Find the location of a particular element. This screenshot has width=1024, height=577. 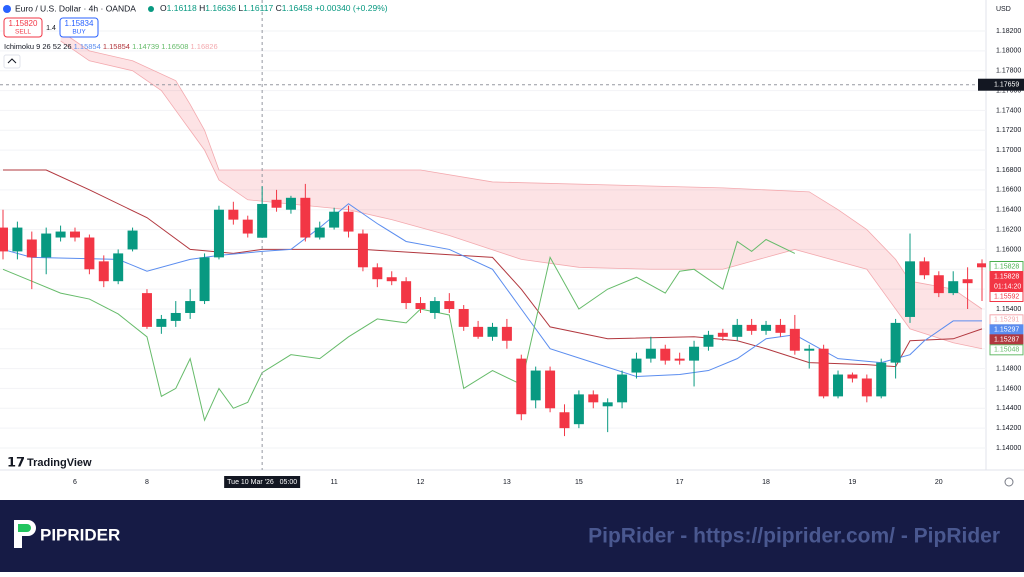

x-tick-label: 20 is located at coordinates (939, 482).